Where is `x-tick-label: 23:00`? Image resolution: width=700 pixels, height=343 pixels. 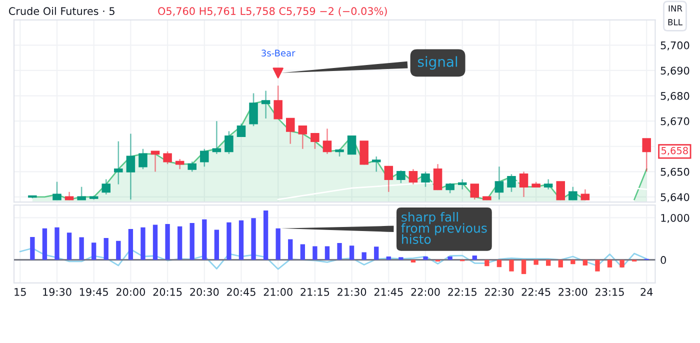
x-tick-label: 23:00 is located at coordinates (573, 292).